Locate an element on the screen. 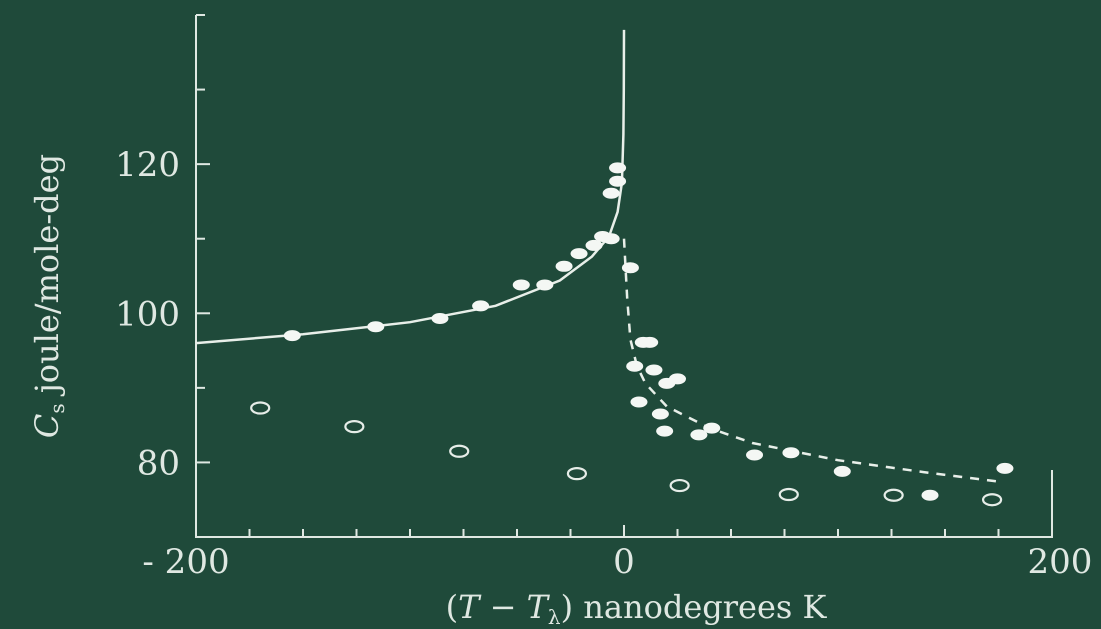  dashed-fit-curve is located at coordinates (811, 361).